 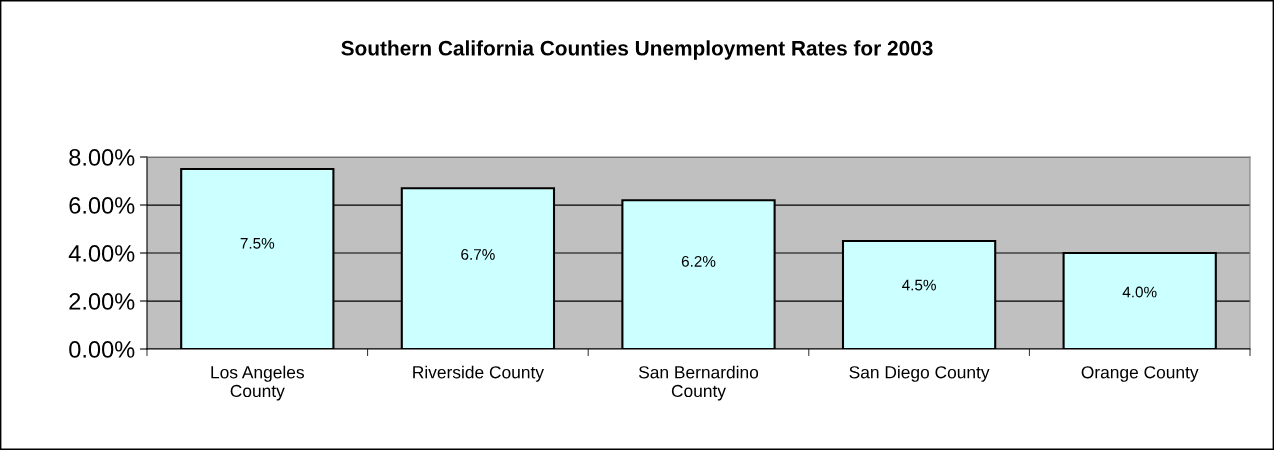 I want to click on x-tick-label: Los Angeles County, so click(x=257, y=383).